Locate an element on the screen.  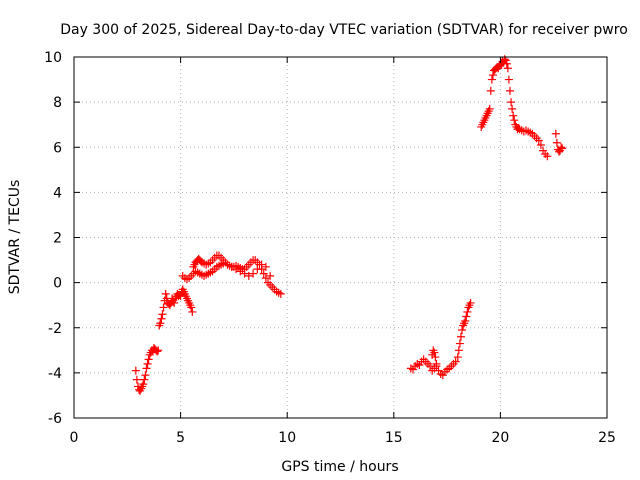
y-tick-label: -6 is located at coordinates (55, 419).